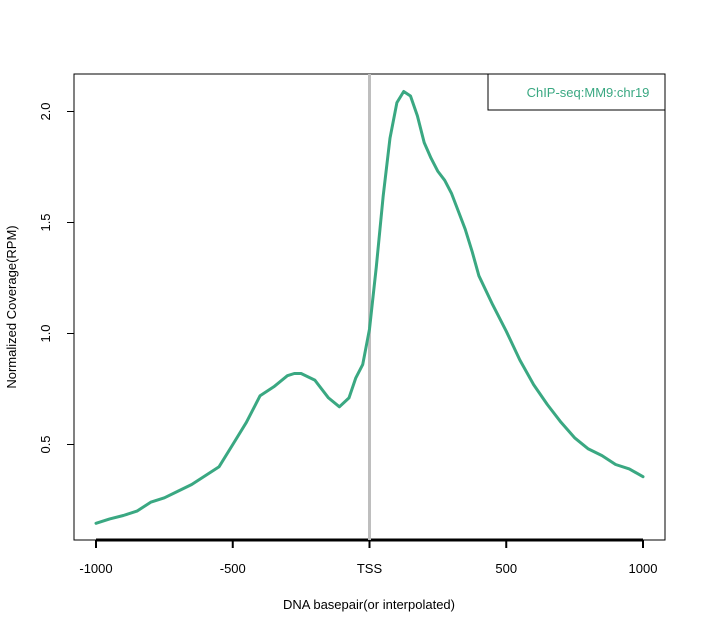  What do you see at coordinates (588, 92) in the screenshot?
I see `legend-entry-label: ChIP-seq:MM9:chr19` at bounding box center [588, 92].